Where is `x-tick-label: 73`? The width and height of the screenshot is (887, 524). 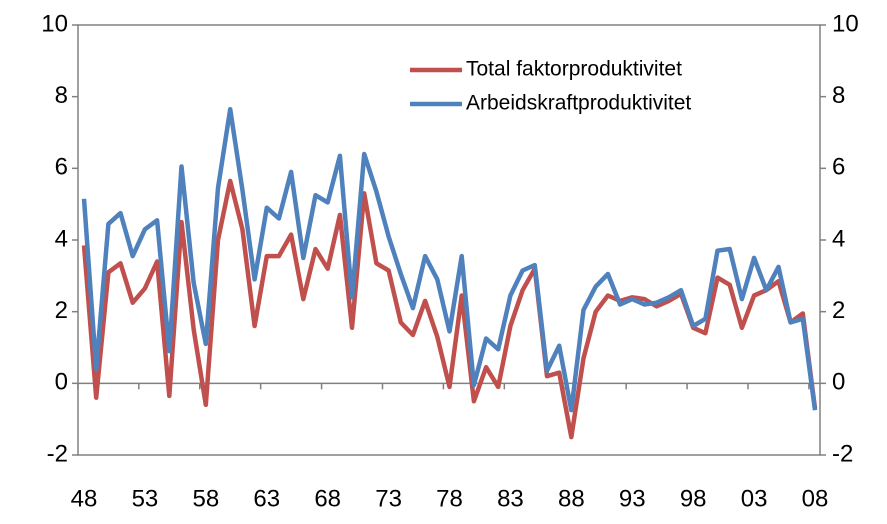
x-tick-label: 73 is located at coordinates (388, 498).